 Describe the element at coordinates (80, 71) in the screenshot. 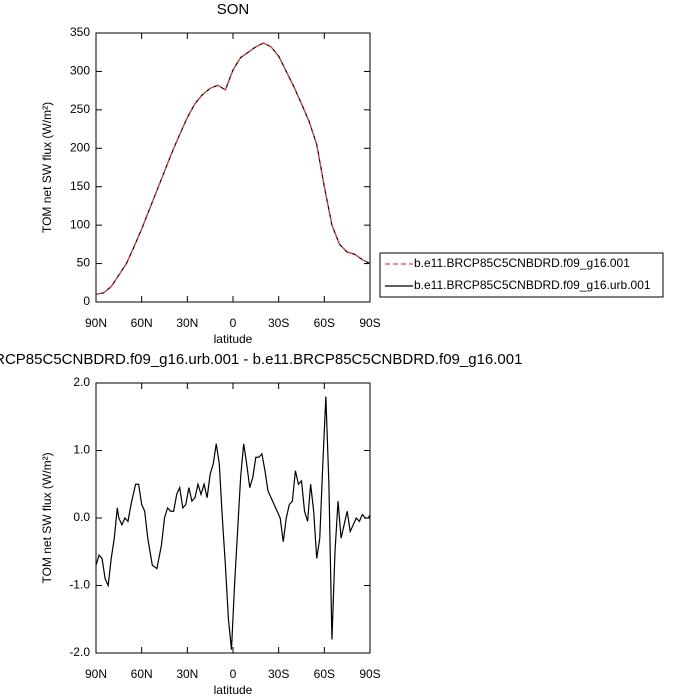

I see `y-tick-label: 300` at that location.